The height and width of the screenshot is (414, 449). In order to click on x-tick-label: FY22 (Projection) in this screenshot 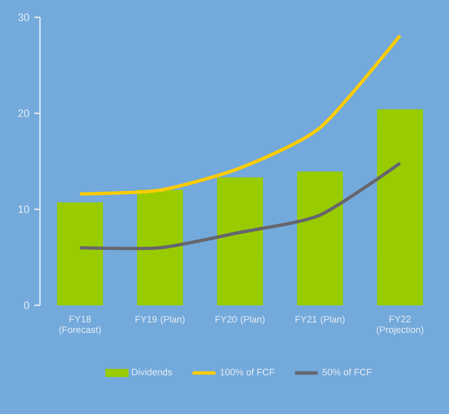, I will do `click(400, 325)`.